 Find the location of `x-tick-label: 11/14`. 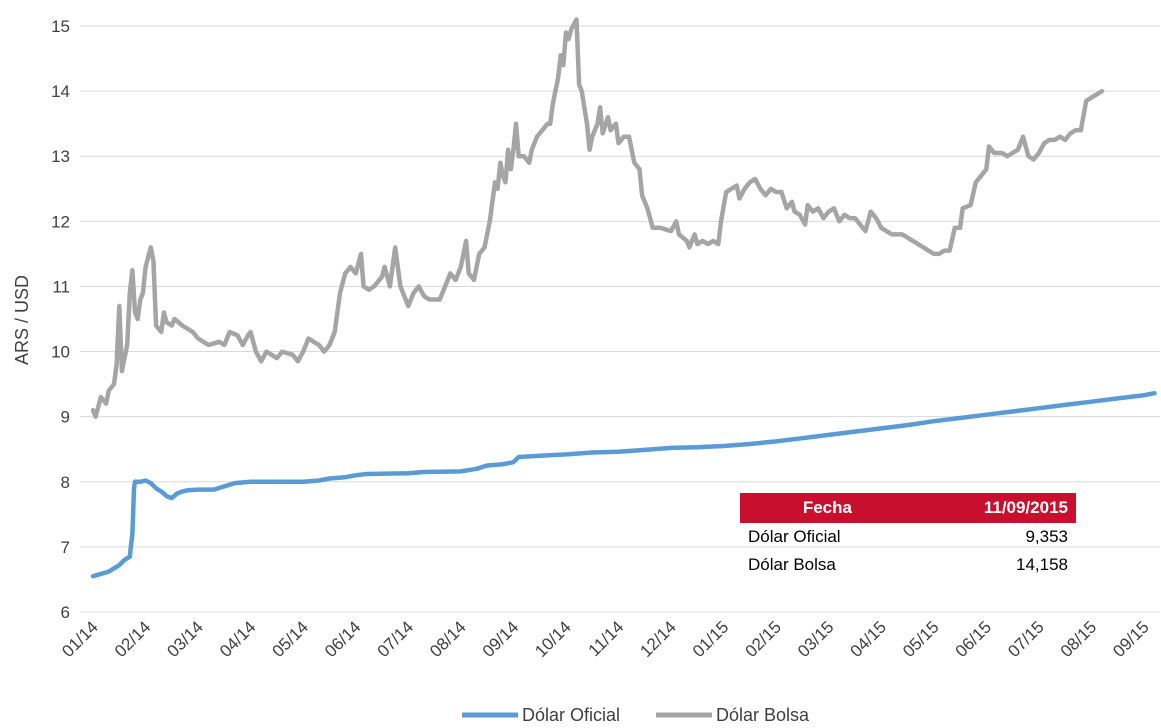

x-tick-label: 11/14 is located at coordinates (606, 638).